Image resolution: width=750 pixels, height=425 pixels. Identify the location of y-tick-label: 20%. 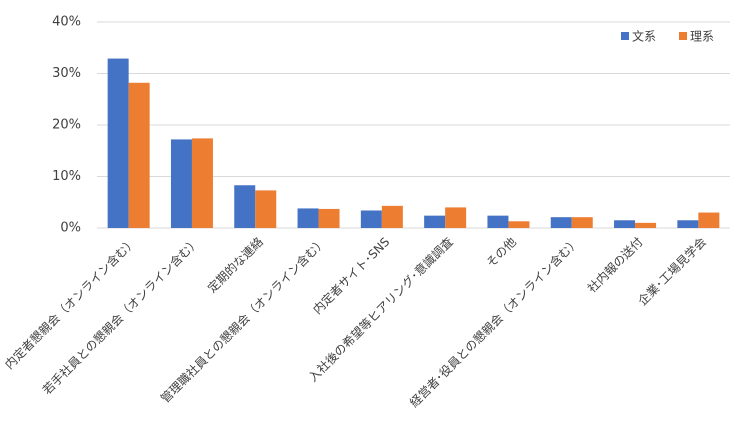
(66, 125).